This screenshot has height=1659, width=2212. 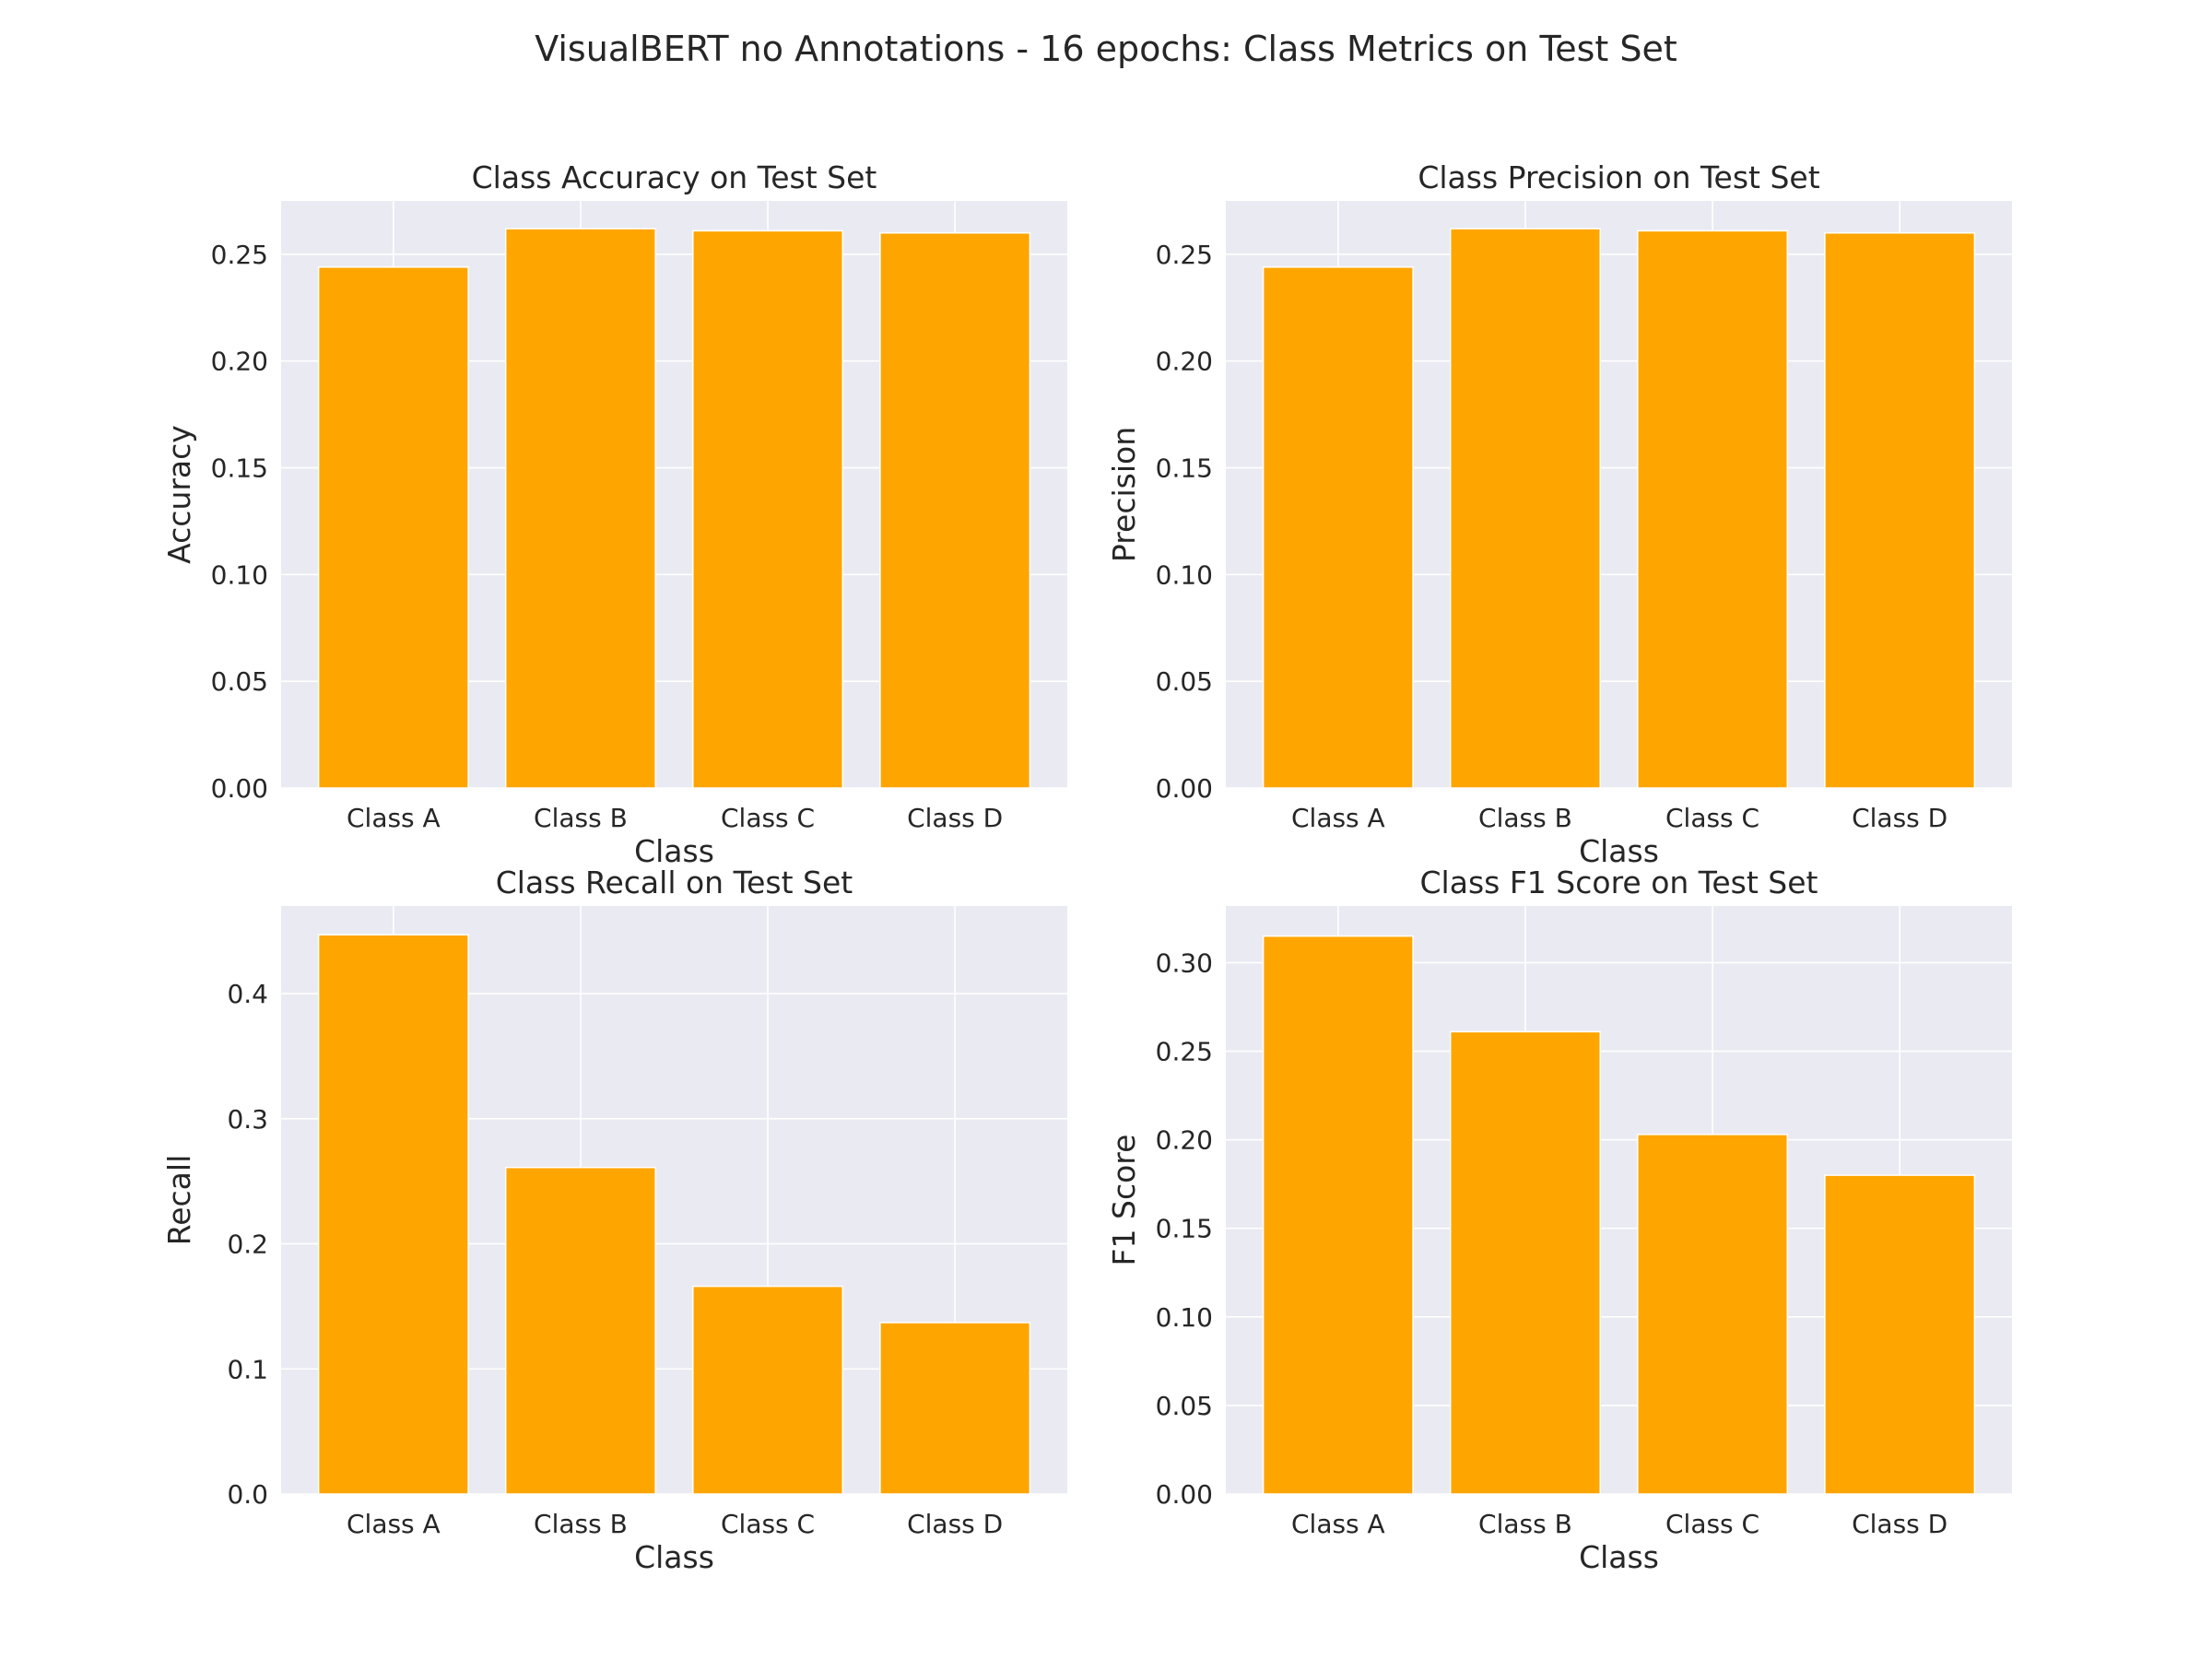 What do you see at coordinates (1525, 508) in the screenshot?
I see `precision-bar-b` at bounding box center [1525, 508].